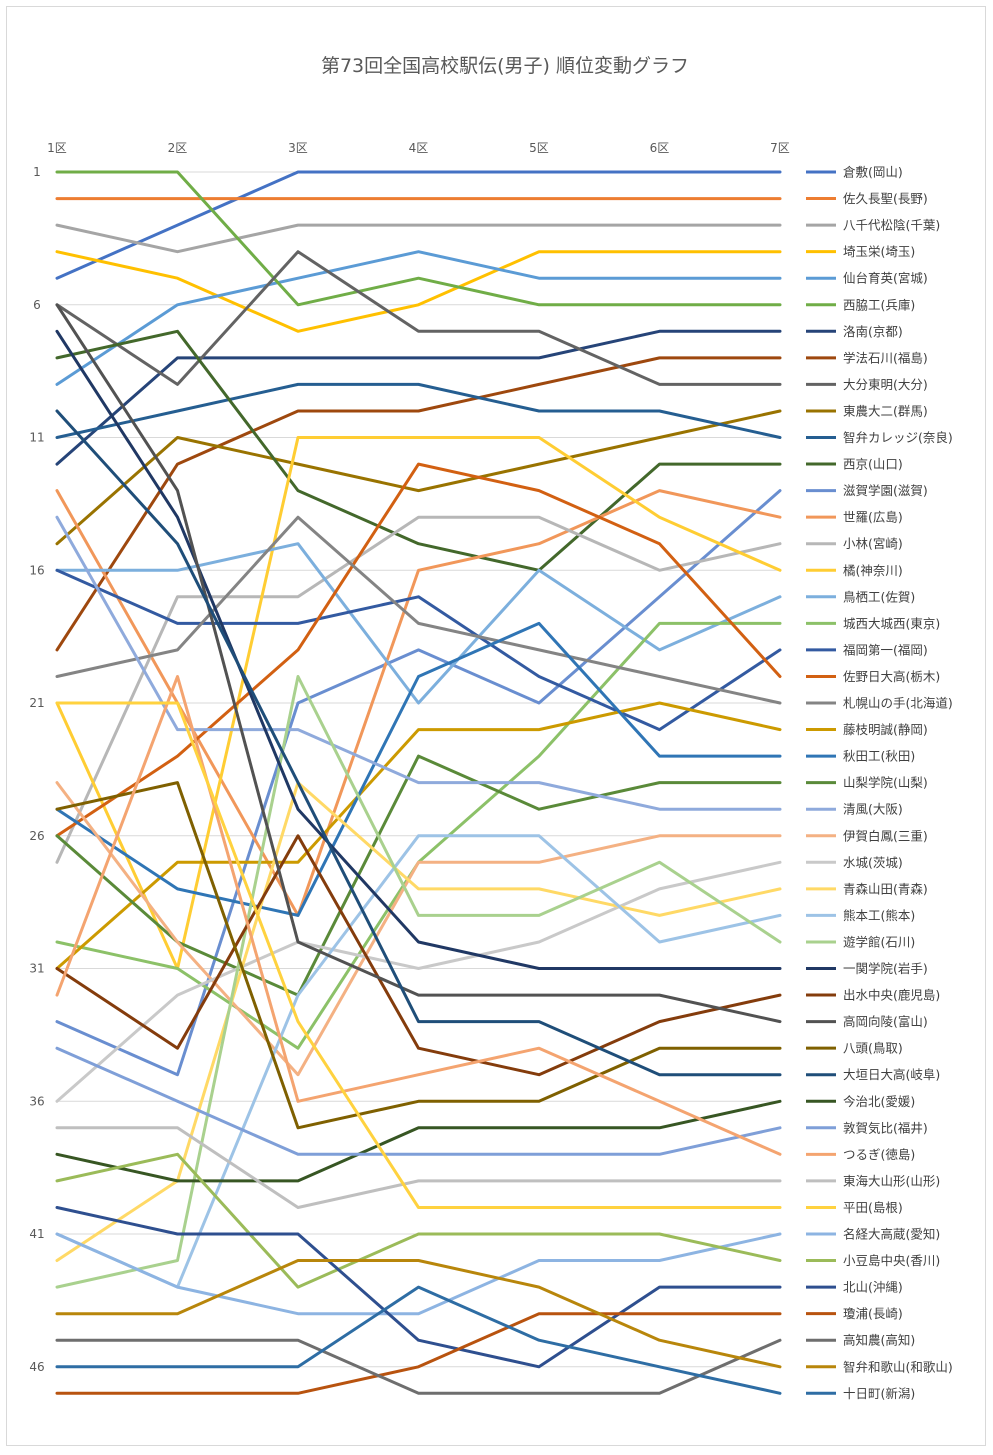 This screenshot has height=1455, width=993. What do you see at coordinates (873, 172) in the screenshot?
I see `legend-label: 倉敷(岡山)` at bounding box center [873, 172].